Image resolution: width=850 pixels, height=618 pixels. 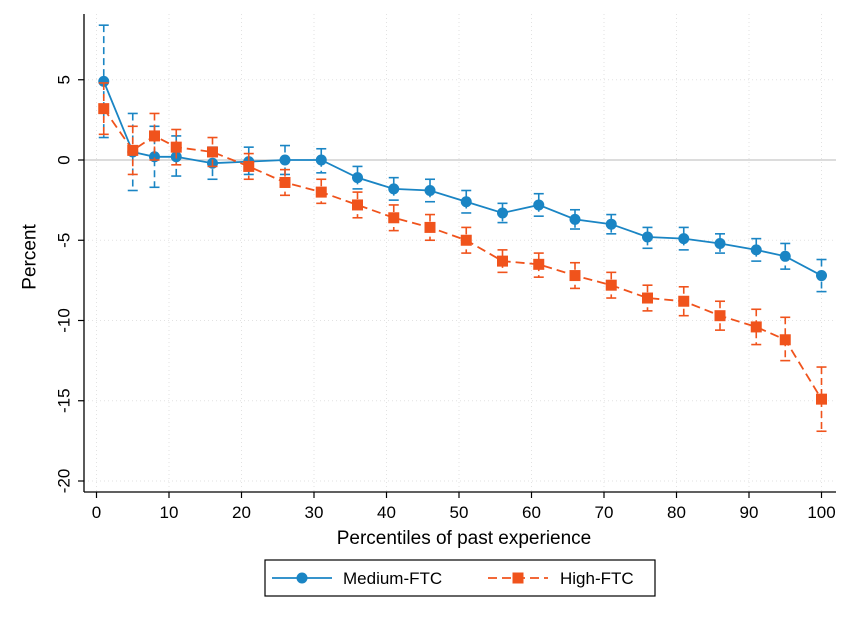 What do you see at coordinates (604, 512) in the screenshot?
I see `x-tick-label: 70` at bounding box center [604, 512].